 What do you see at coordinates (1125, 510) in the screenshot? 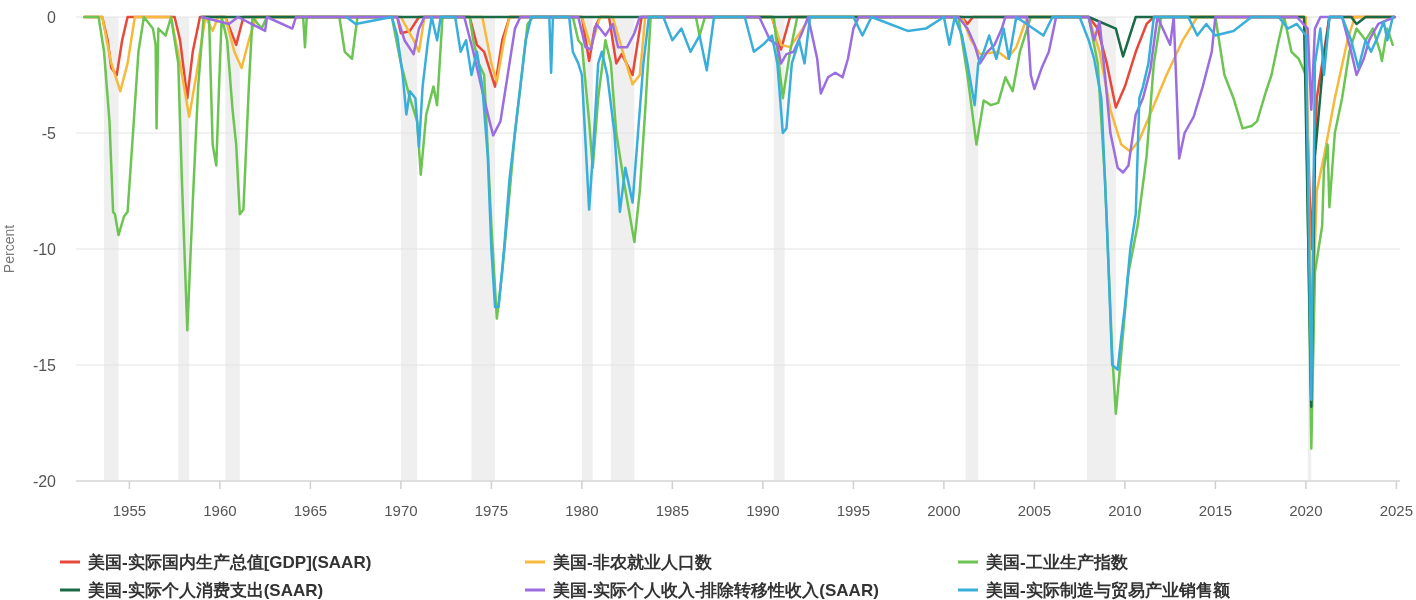
I see `x-tick-label: 2010` at bounding box center [1125, 510].